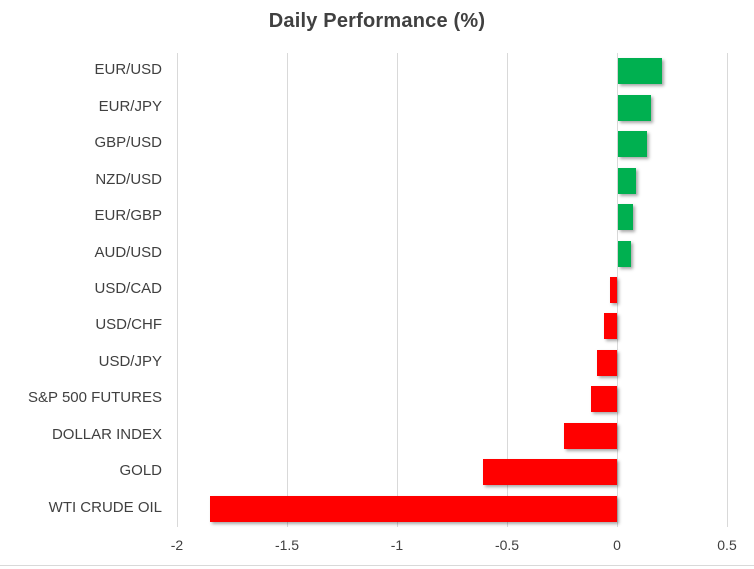 The height and width of the screenshot is (569, 754). What do you see at coordinates (727, 545) in the screenshot?
I see `tick-label-0.5: 0.5` at bounding box center [727, 545].